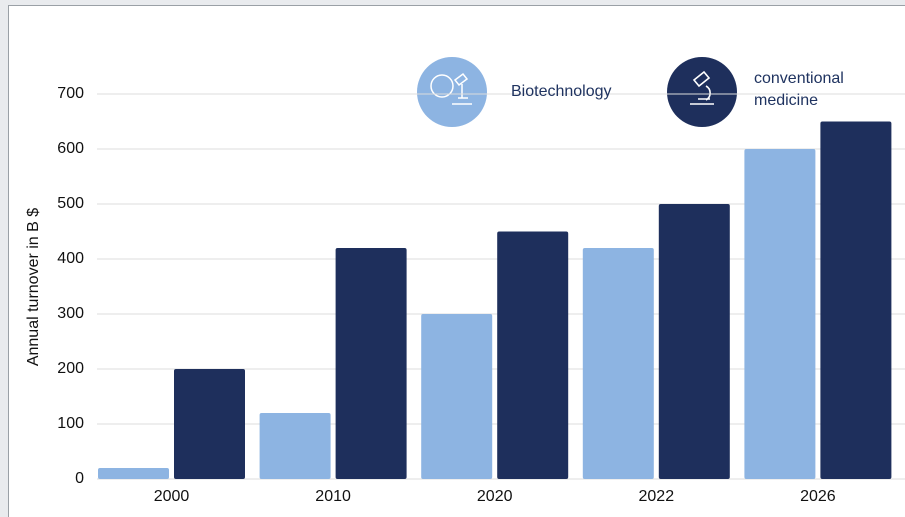  I want to click on y-tick-label: 700, so click(70, 93).